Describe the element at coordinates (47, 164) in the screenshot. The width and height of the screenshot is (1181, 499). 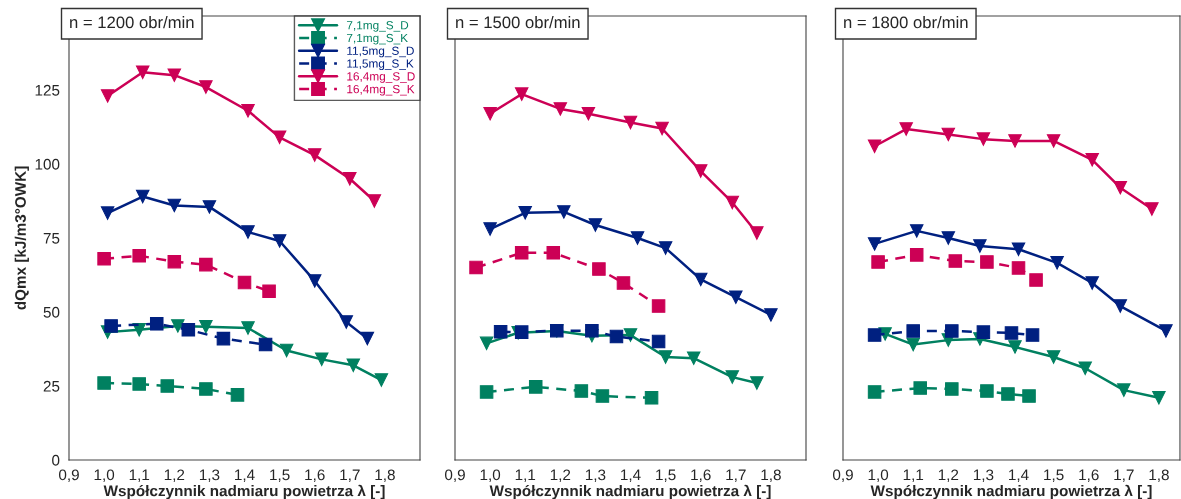
I see `y-tick-label: 100` at that location.